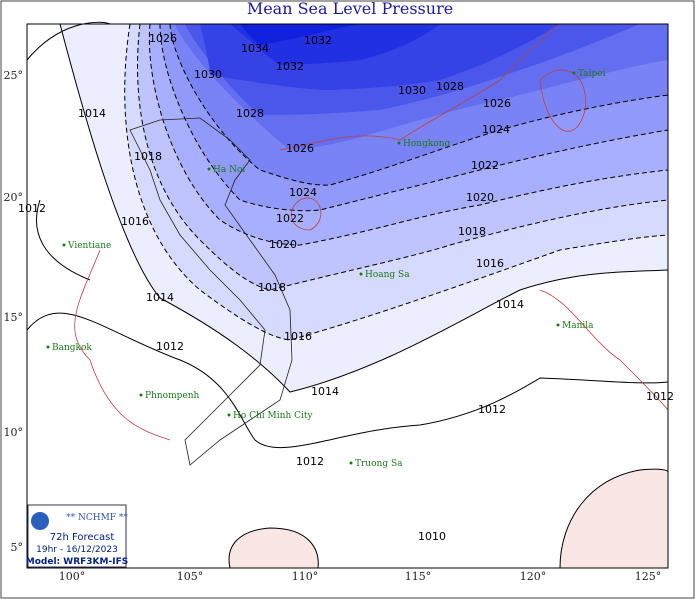 Image resolution: width=695 pixels, height=599 pixels. I want to click on lat-label: 25°, so click(14, 75).